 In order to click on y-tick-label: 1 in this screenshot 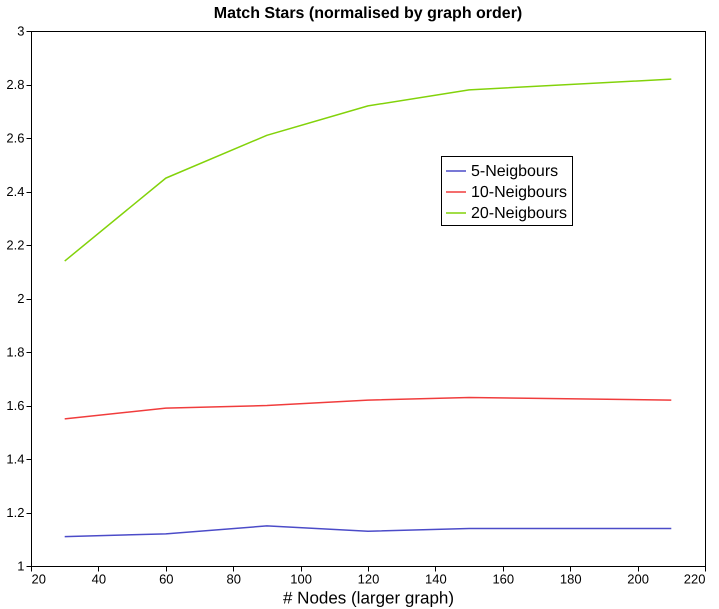, I will do `click(20, 566)`.